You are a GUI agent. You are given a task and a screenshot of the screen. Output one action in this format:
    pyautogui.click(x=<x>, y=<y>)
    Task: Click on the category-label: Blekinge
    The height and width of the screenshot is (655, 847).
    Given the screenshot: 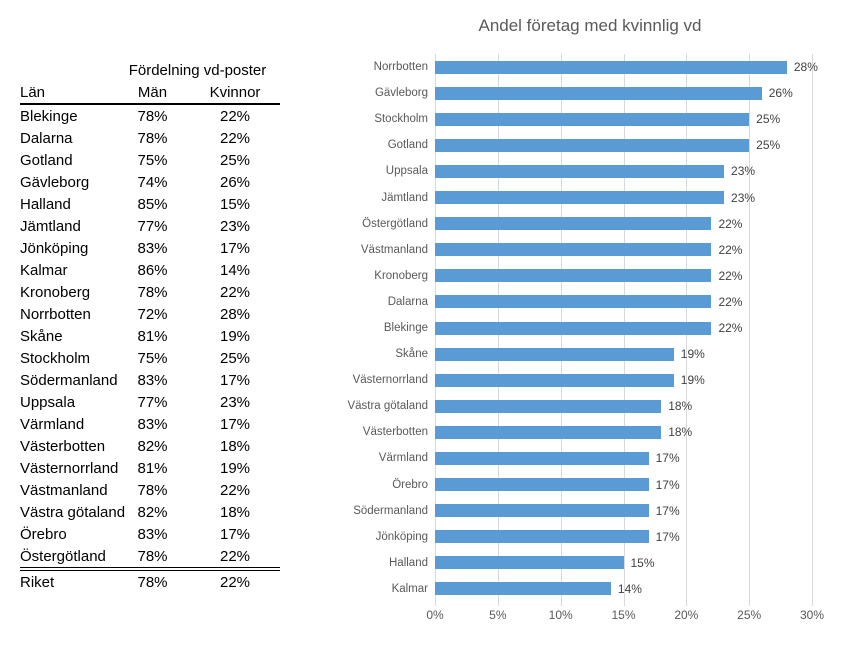 What is the action you would take?
    pyautogui.click(x=405, y=328)
    